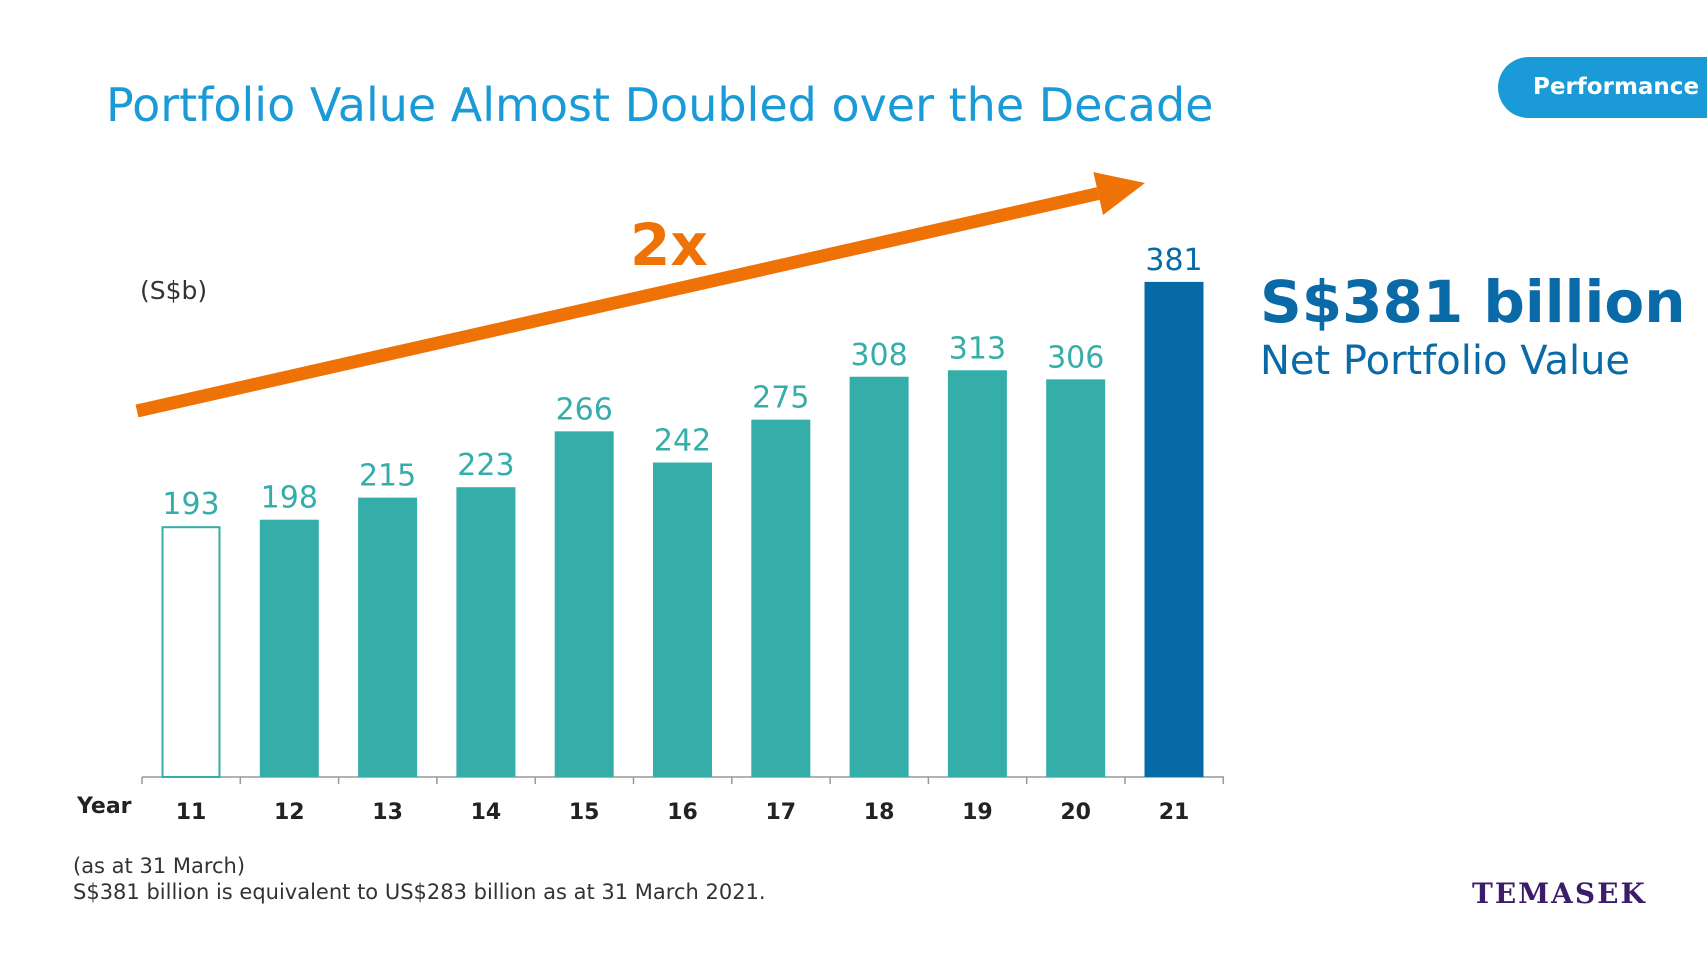 The width and height of the screenshot is (1707, 960). Describe the element at coordinates (977, 348) in the screenshot. I see `bar-value-label: 313` at that location.